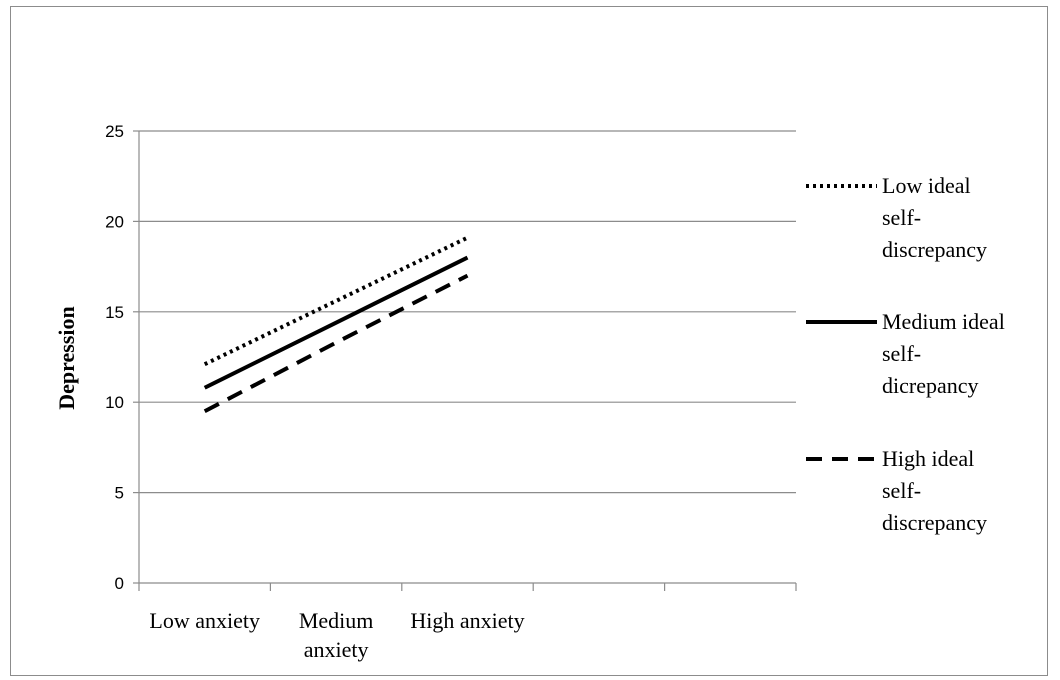  I want to click on legend-item-3: High ideal self-discrepancy, so click(896, 490).